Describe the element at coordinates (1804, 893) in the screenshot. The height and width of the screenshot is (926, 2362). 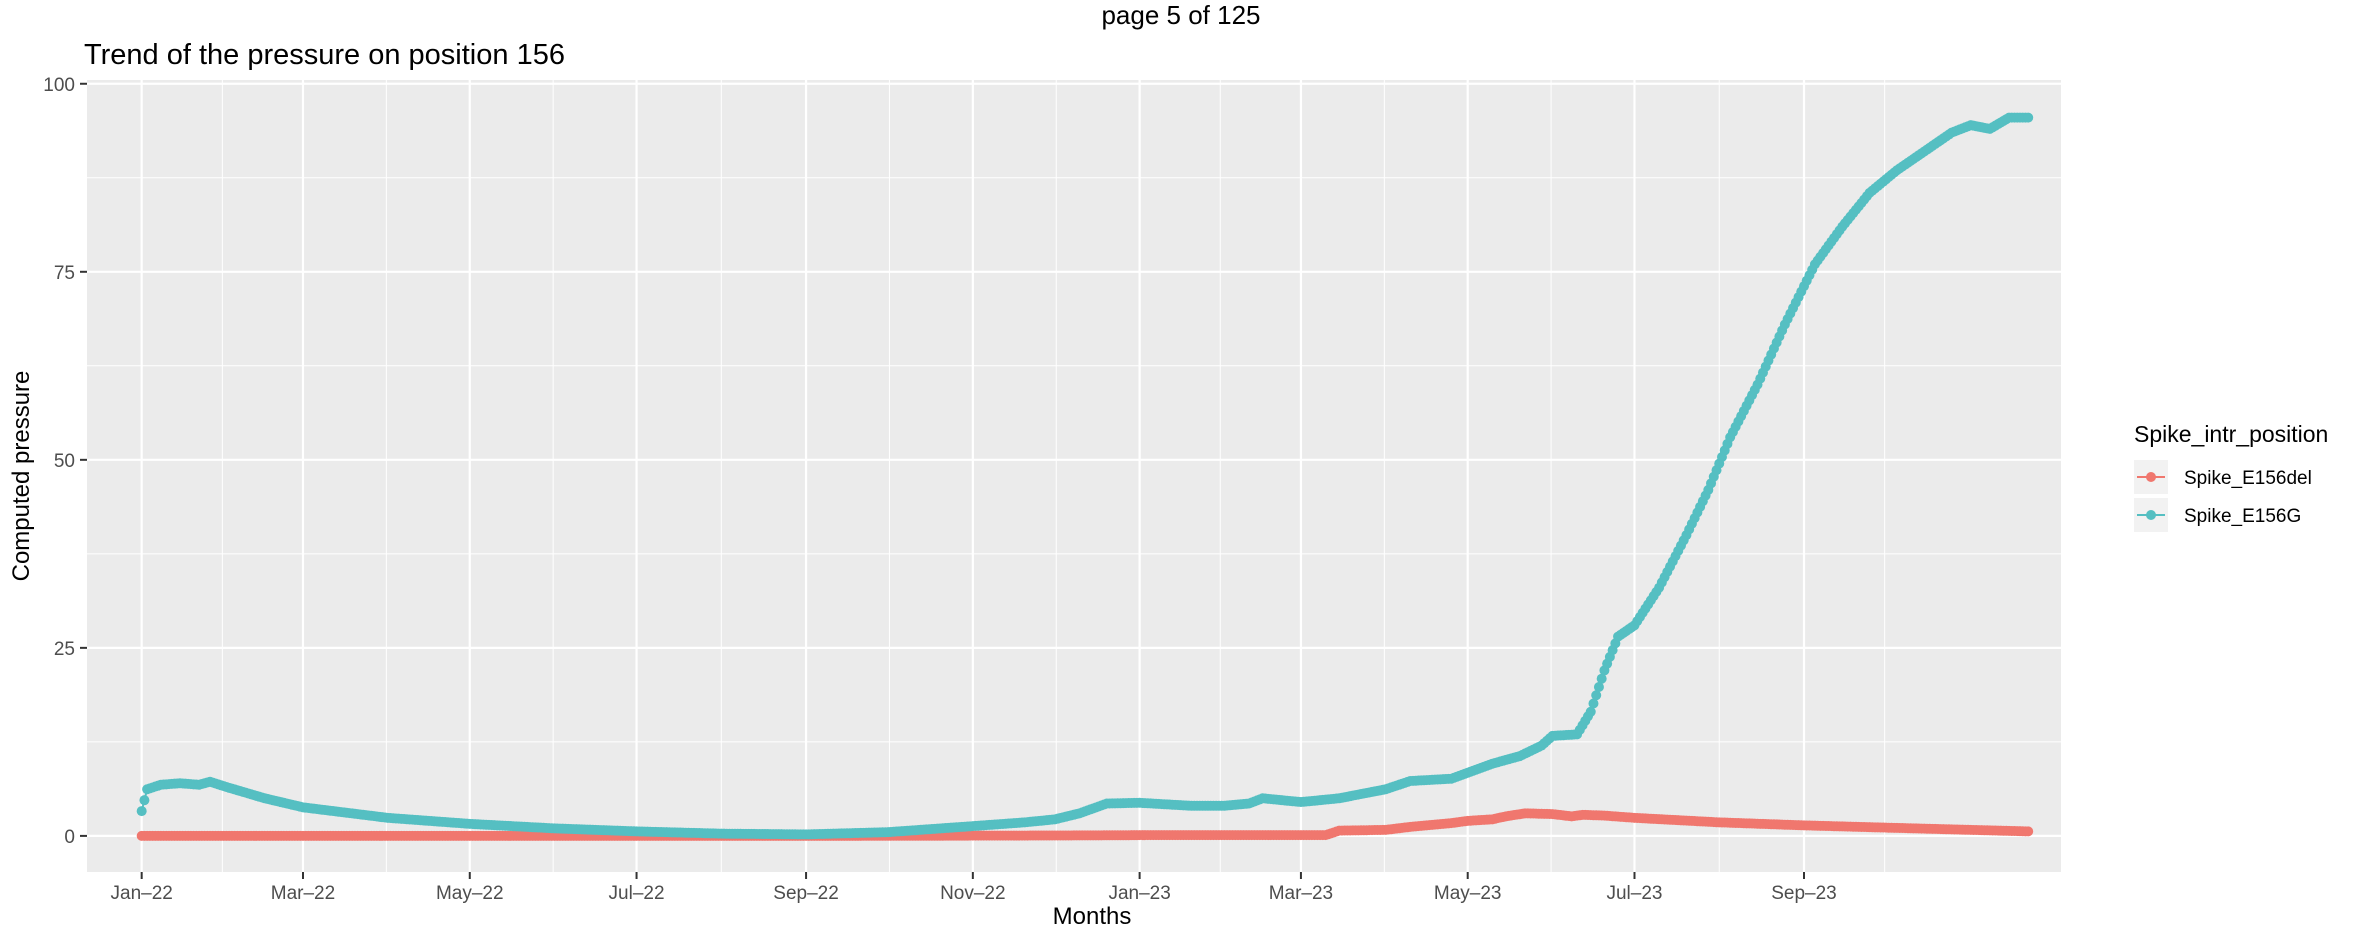
I see `x-tick-label: Sep–23` at that location.